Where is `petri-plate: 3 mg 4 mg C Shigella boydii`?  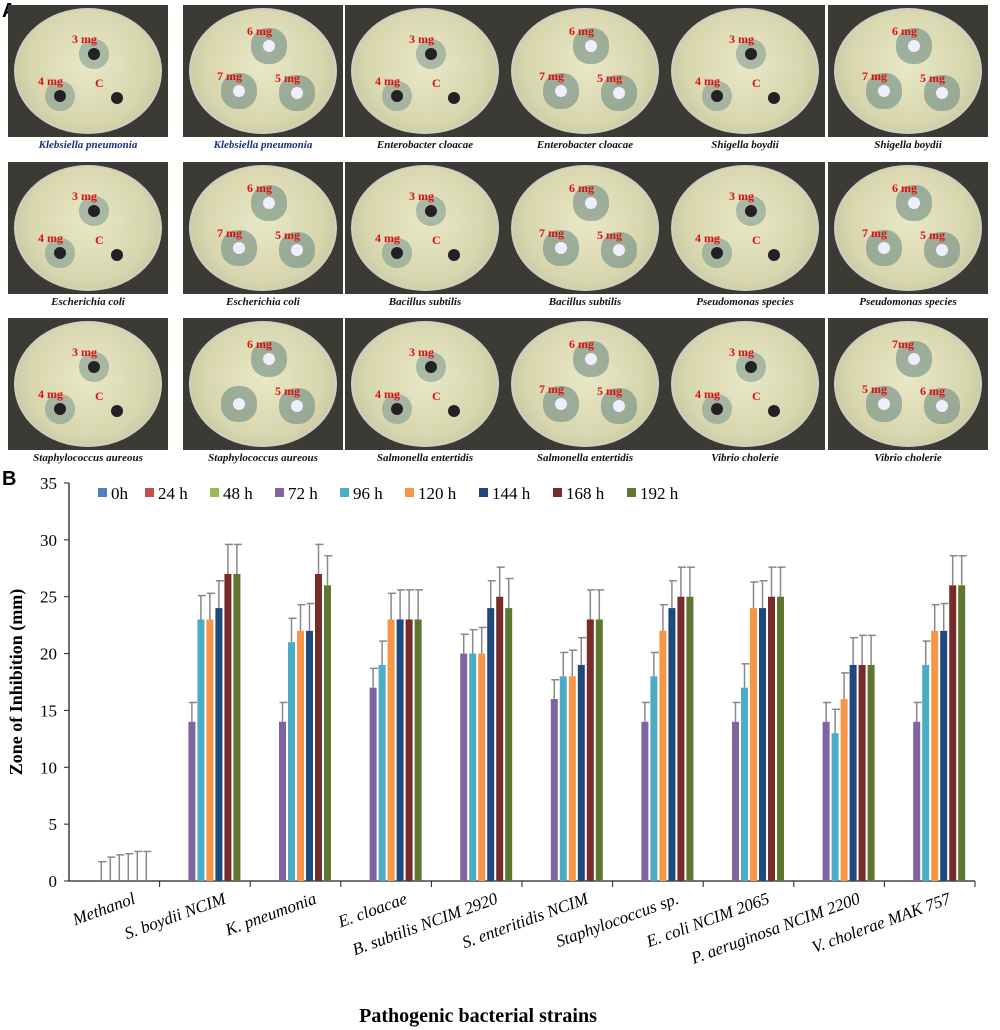 petri-plate: 3 mg 4 mg C Shigella boydii is located at coordinates (745, 80).